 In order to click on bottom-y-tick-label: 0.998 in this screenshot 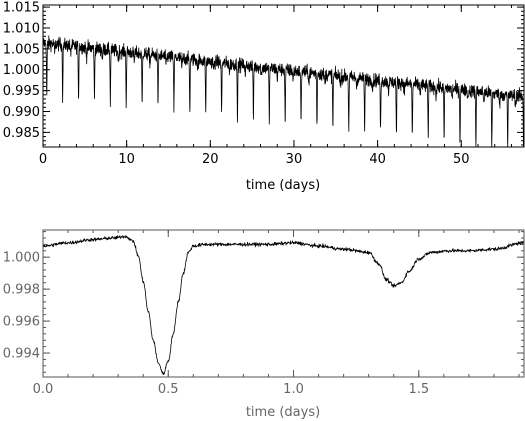, I will do `click(21, 290)`.